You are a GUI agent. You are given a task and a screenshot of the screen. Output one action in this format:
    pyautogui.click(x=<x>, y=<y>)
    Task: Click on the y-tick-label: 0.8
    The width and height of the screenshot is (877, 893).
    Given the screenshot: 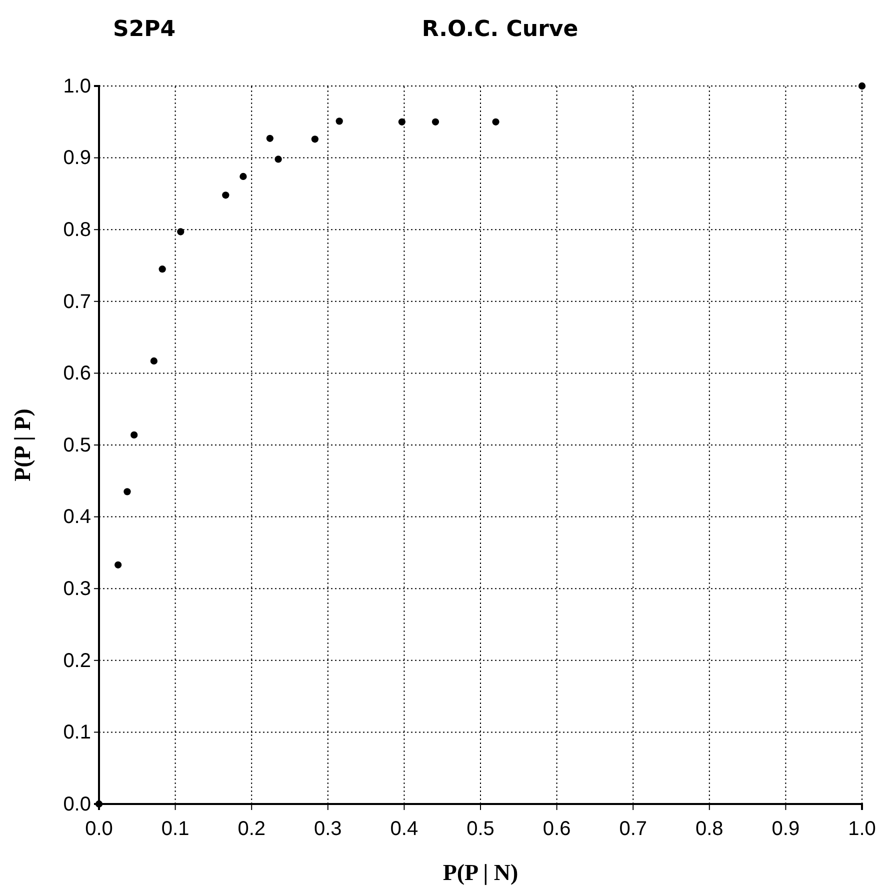 What is the action you would take?
    pyautogui.click(x=77, y=230)
    